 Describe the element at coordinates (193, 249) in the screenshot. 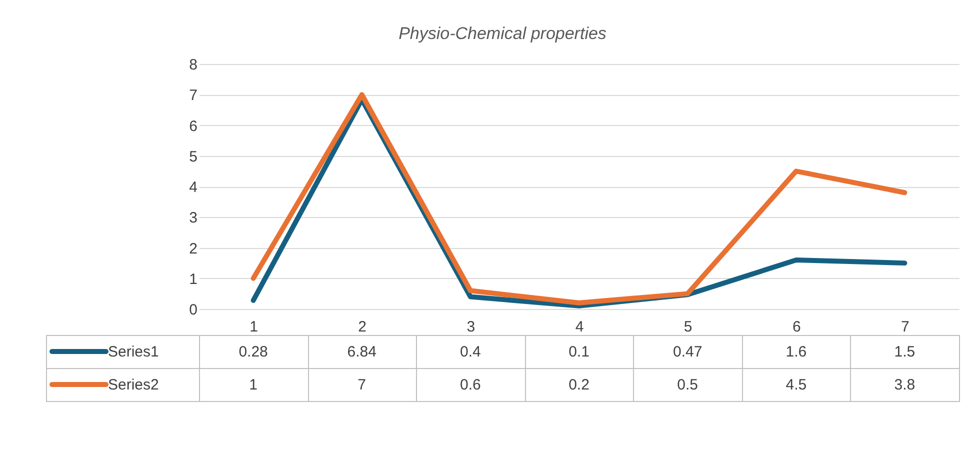

I see `y-tick-label: 2` at that location.